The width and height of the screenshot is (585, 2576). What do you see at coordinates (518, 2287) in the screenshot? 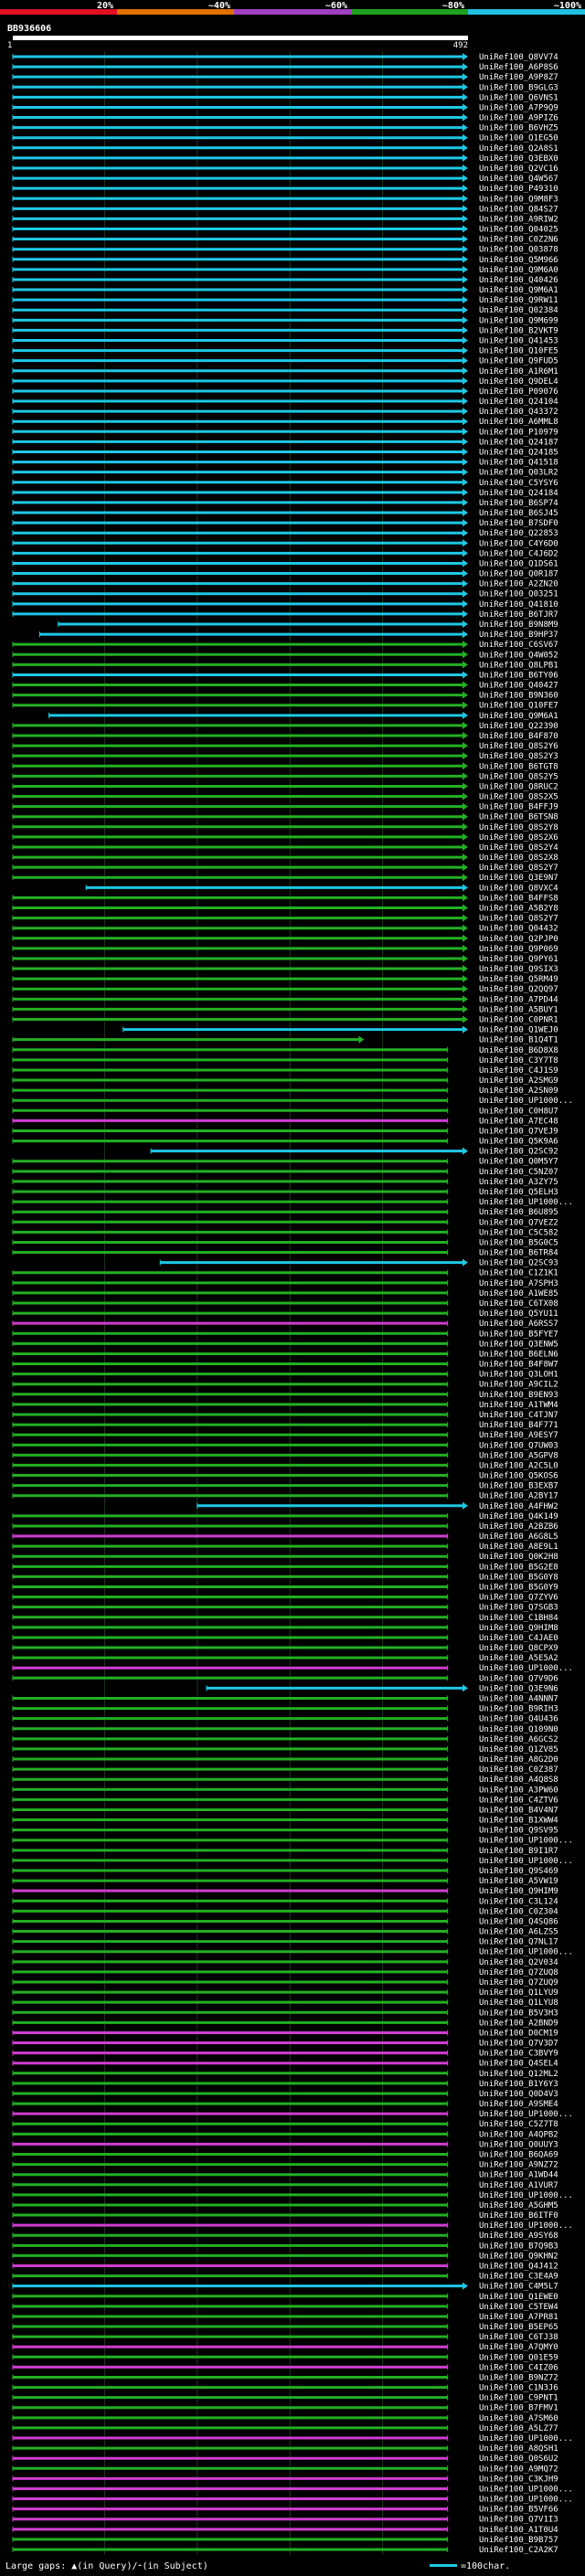
I see `hit-label: UniRef100_C4M5L7` at bounding box center [518, 2287].